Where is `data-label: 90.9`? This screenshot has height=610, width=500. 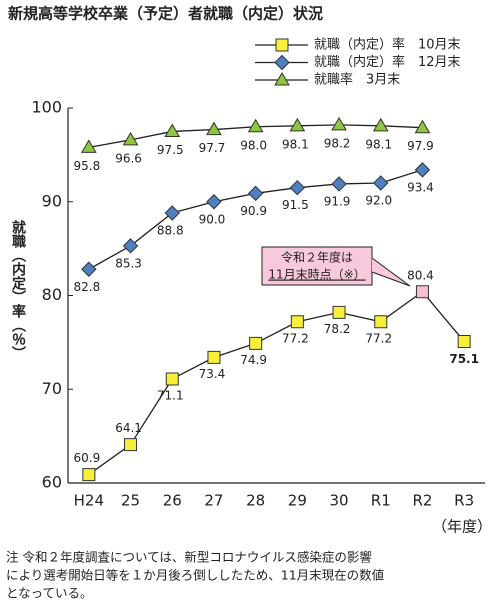
data-label: 90.9 is located at coordinates (253, 211).